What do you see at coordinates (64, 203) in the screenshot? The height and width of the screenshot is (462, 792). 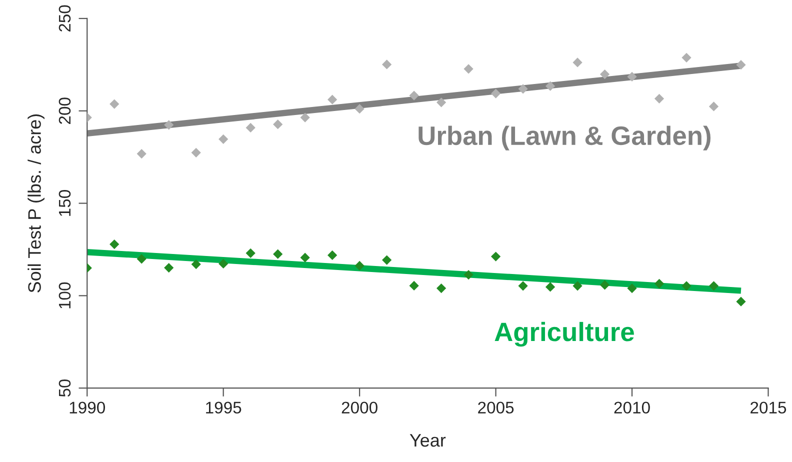 I see `y-tick-label: 150` at bounding box center [64, 203].